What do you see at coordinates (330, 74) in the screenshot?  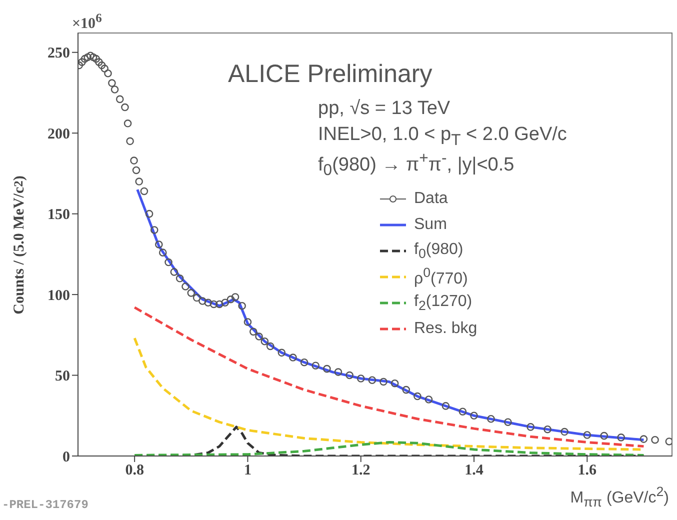 I see `text: ALICE Preliminary` at bounding box center [330, 74].